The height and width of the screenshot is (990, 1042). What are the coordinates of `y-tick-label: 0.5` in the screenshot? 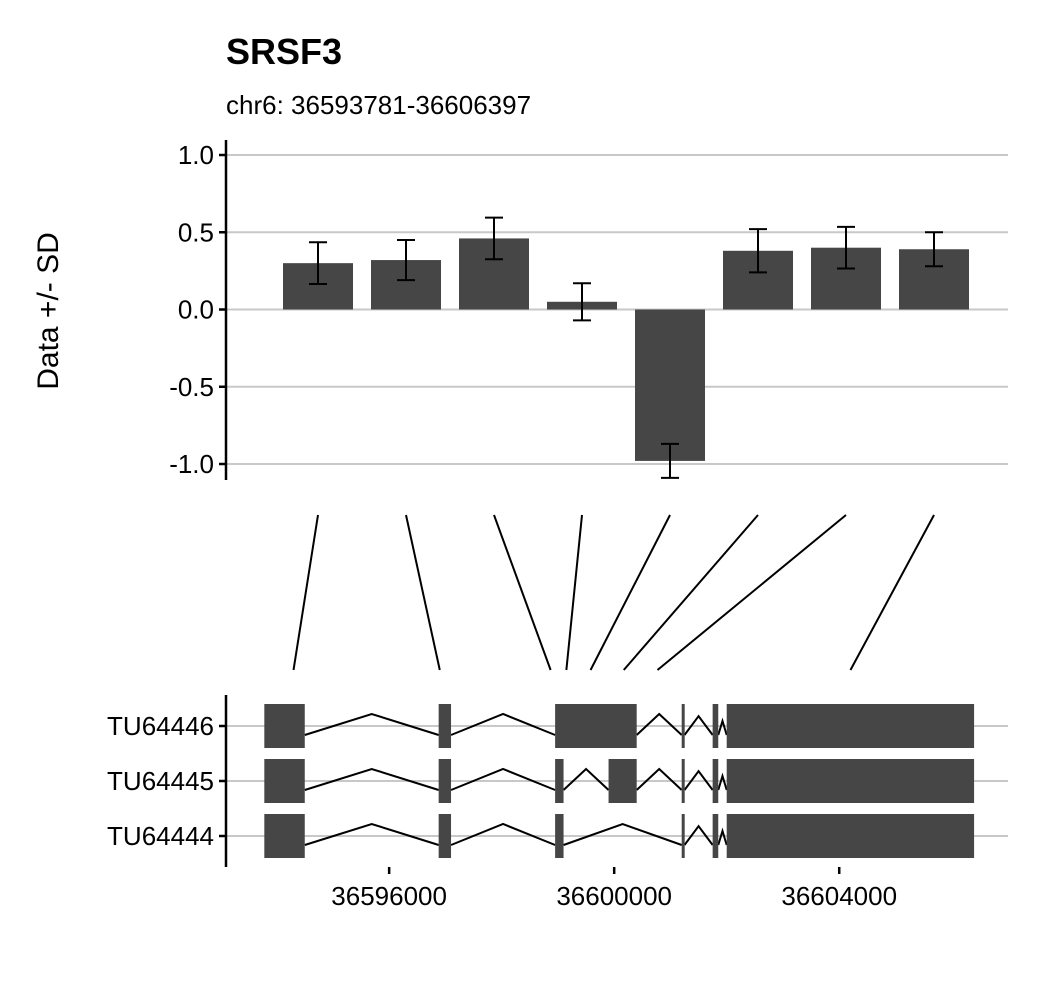 It's located at (196, 232).